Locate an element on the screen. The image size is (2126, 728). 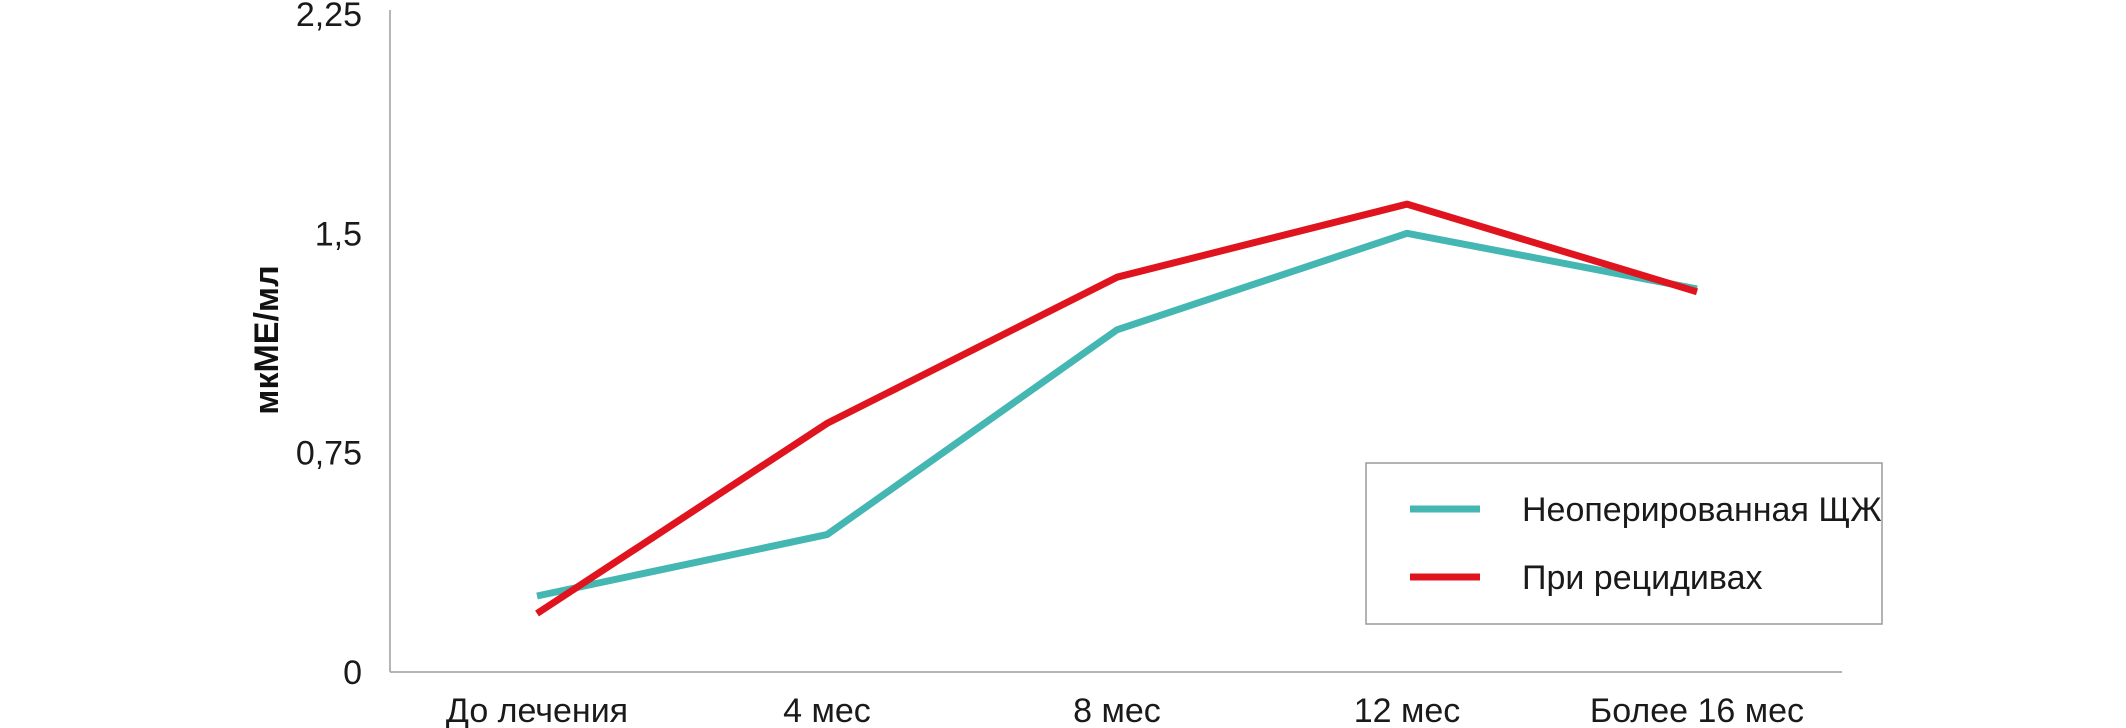
y-axis-title: мкМЕ/мл is located at coordinates (267, 339).